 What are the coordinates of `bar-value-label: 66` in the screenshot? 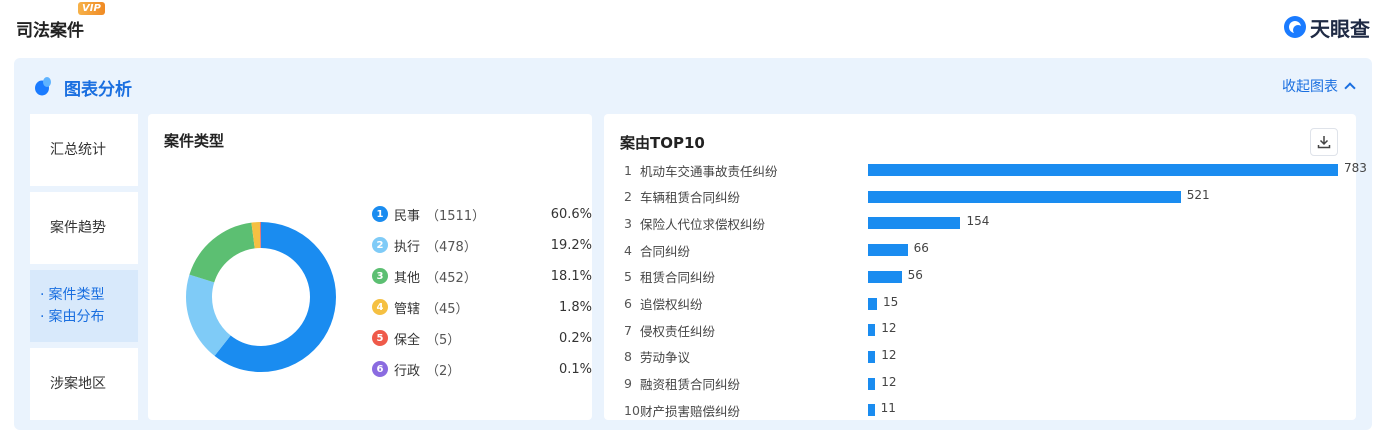 It's located at (921, 248).